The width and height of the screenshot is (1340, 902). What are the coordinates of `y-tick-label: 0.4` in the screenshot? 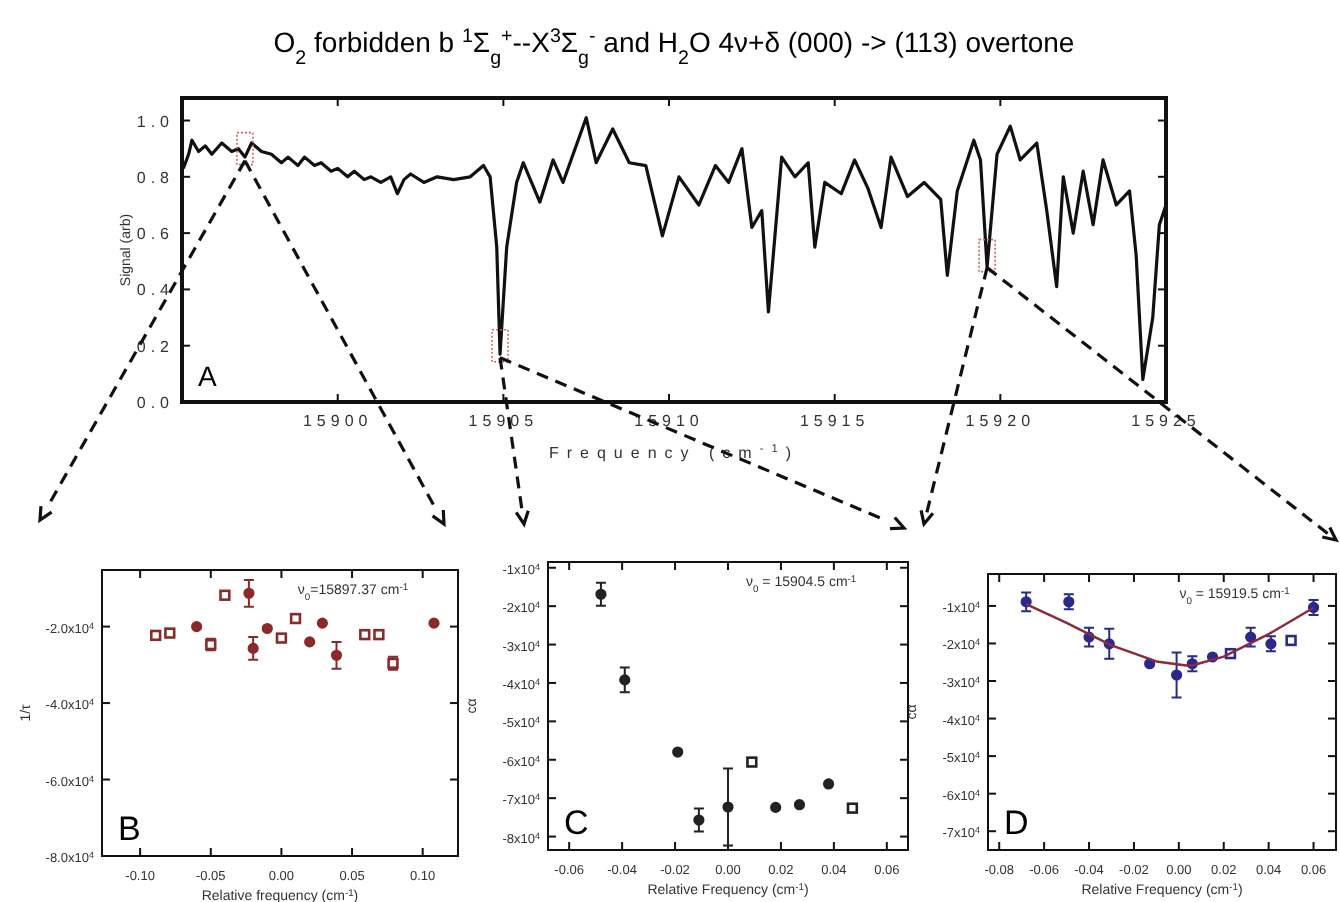 It's located at (155, 290).